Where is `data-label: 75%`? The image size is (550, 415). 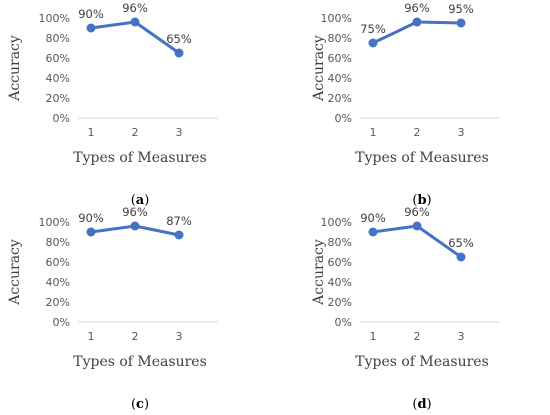
data-label: 75% is located at coordinates (373, 29).